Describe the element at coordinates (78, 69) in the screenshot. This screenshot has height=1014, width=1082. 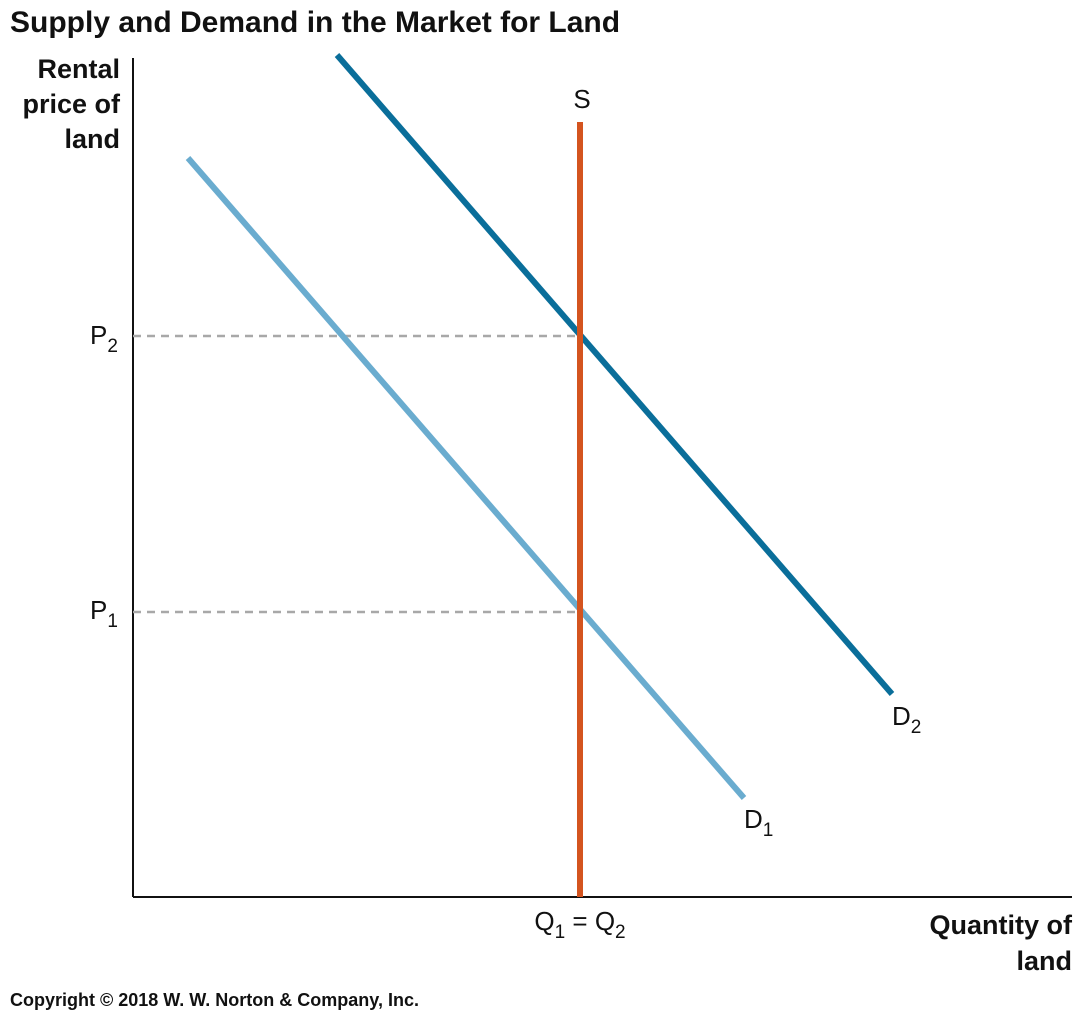
I see `y-axis-label-line-1: Rental` at that location.